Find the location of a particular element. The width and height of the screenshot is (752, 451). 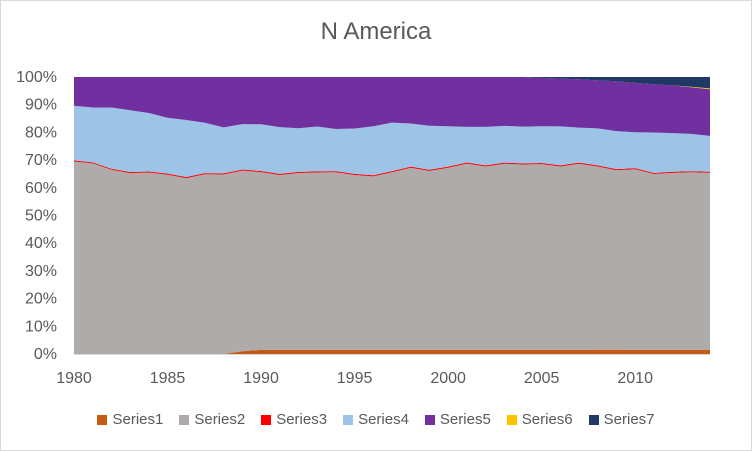

area-series5 is located at coordinates (392, 106).